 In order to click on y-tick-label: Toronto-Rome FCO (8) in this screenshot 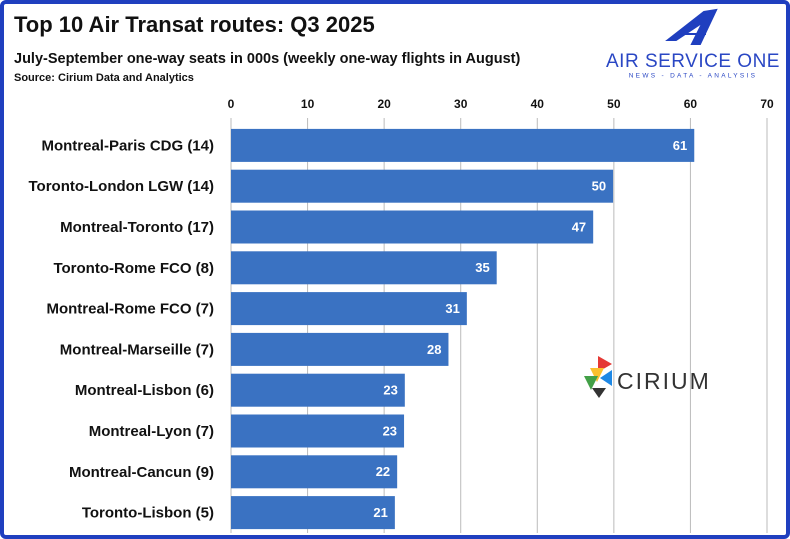, I will do `click(133, 268)`.